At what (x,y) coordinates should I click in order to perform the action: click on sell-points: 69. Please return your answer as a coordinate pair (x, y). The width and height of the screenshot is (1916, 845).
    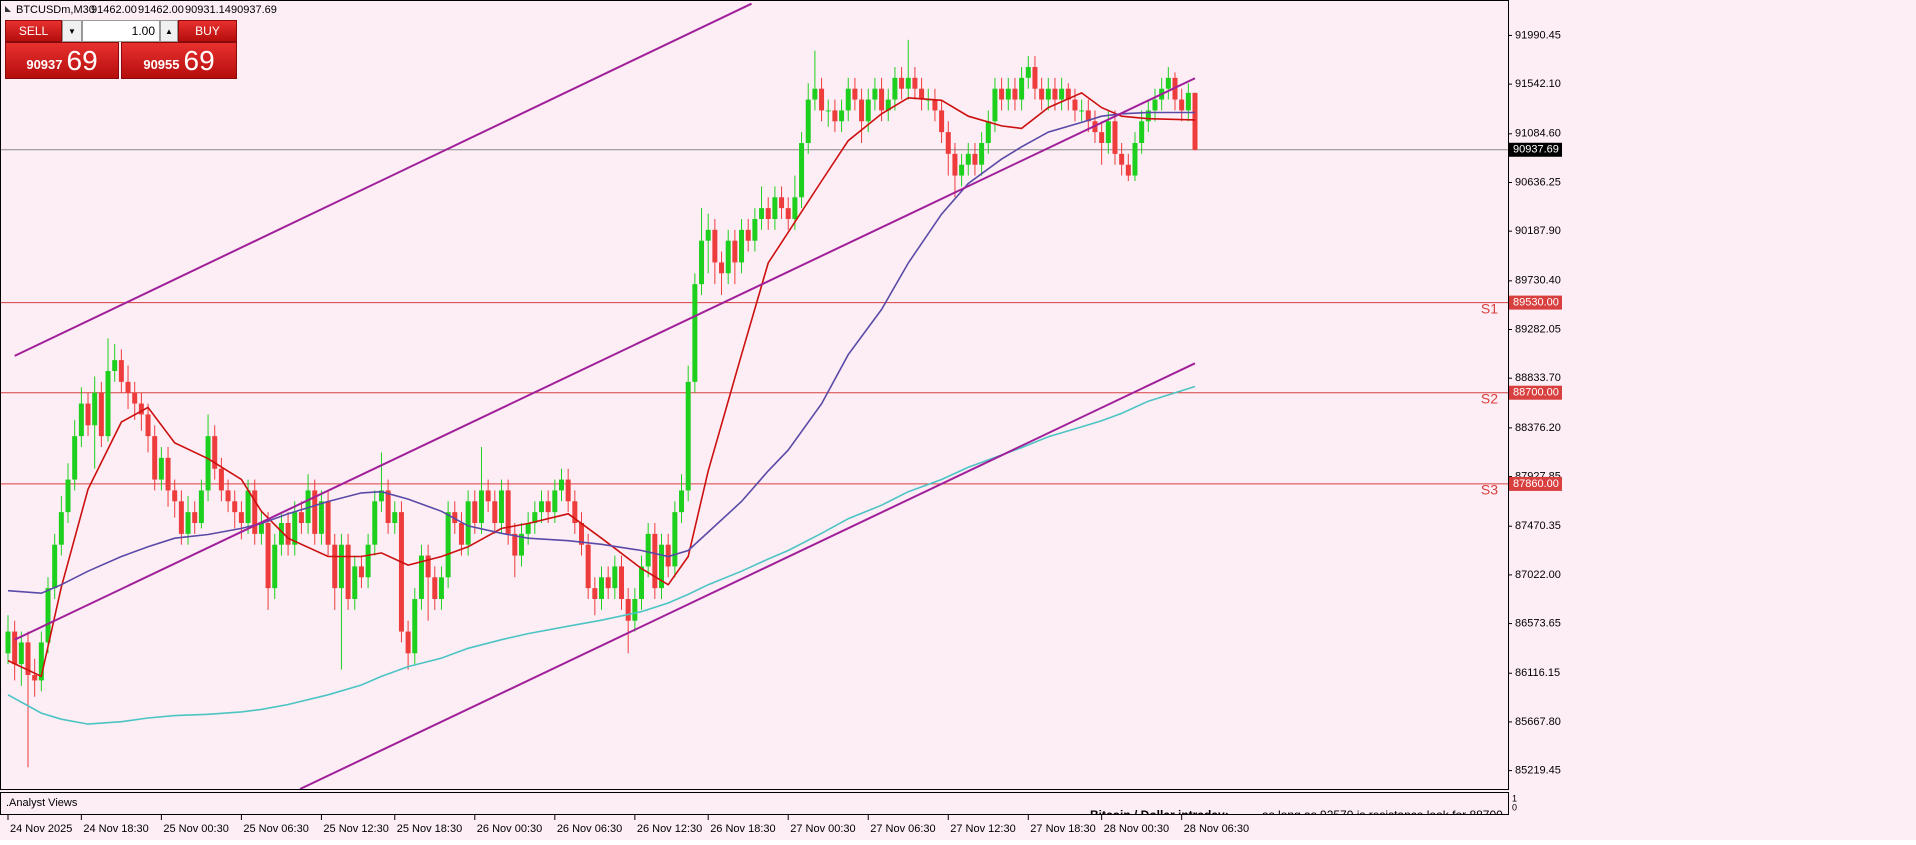
    Looking at the image, I should click on (82, 60).